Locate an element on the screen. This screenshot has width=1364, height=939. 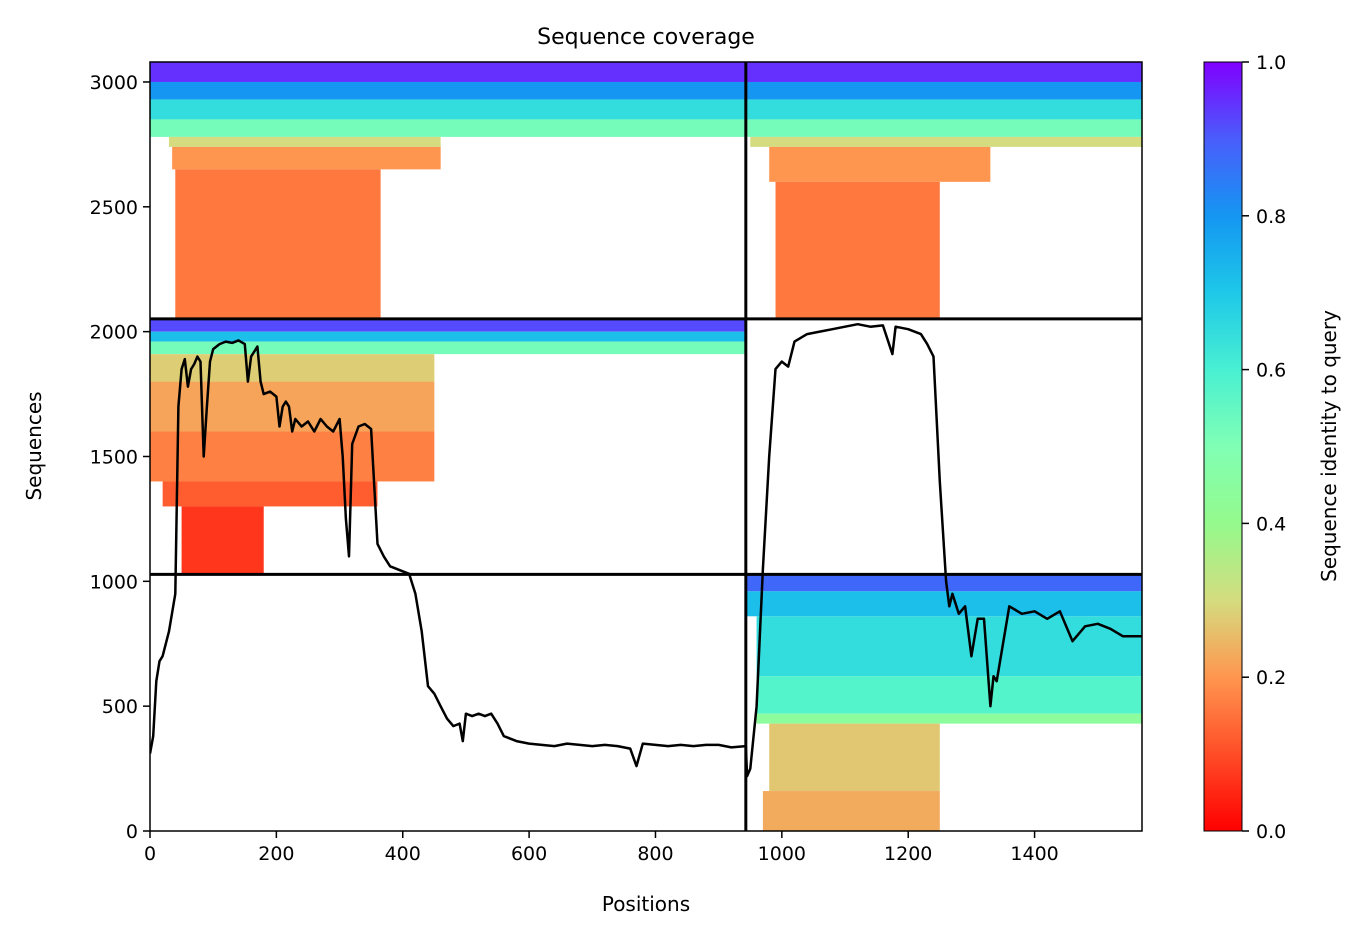
y-tick-label: 2500 is located at coordinates (114, 208).